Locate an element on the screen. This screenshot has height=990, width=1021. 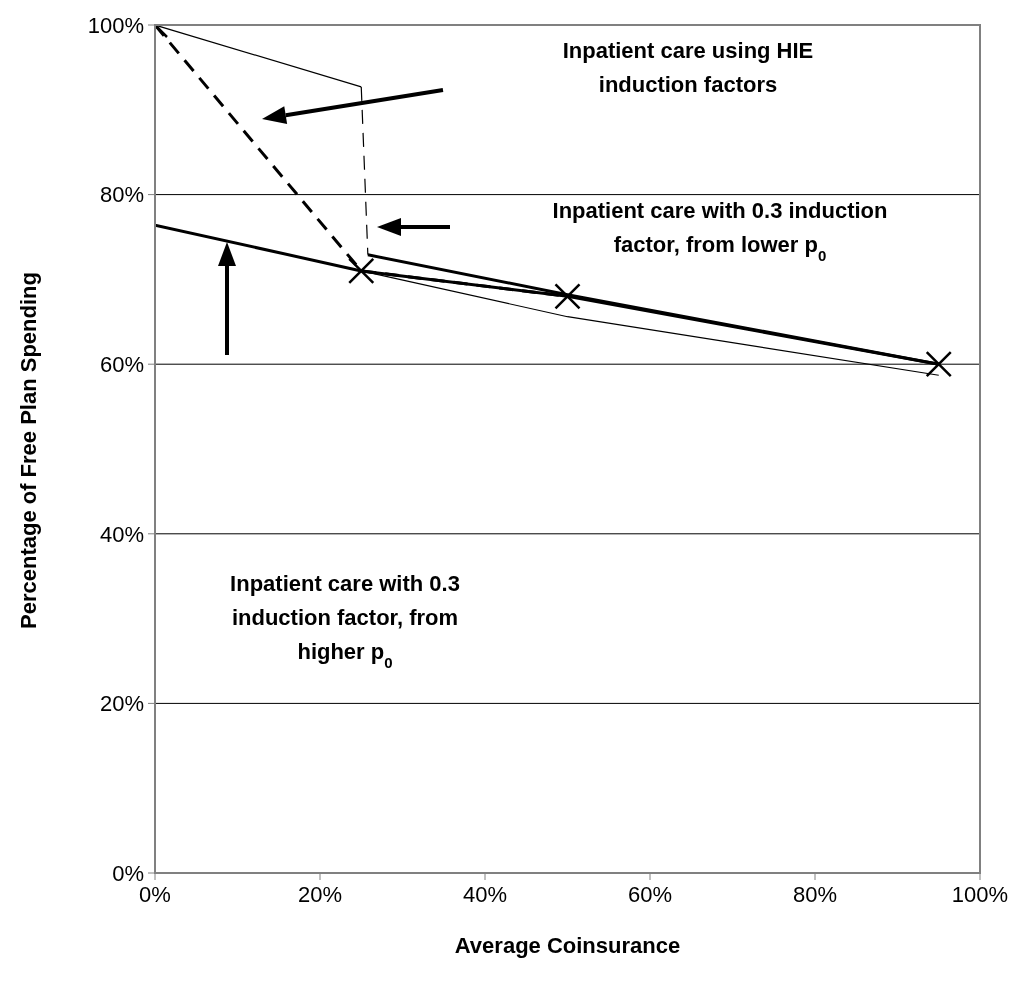
x-tick-label: 20% is located at coordinates (320, 894).